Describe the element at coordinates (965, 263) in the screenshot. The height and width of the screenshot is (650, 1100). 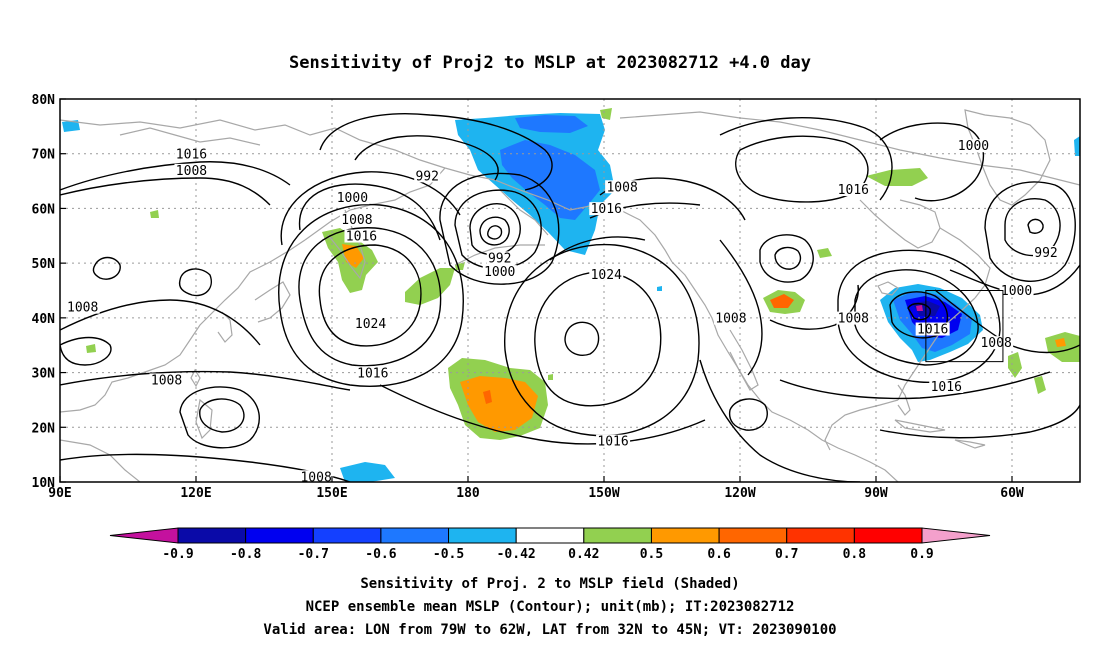
I see `coastline-canada-east` at that location.